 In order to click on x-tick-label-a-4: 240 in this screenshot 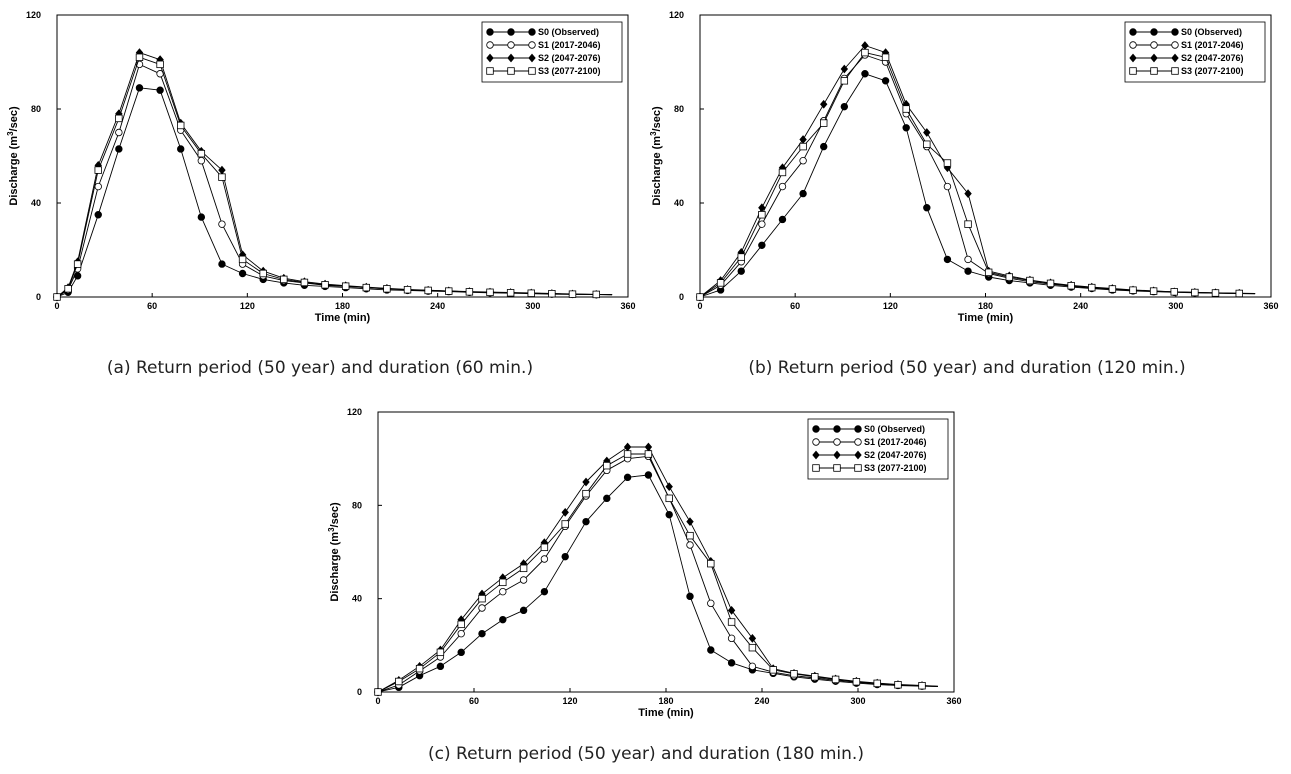, I will do `click(437, 306)`.